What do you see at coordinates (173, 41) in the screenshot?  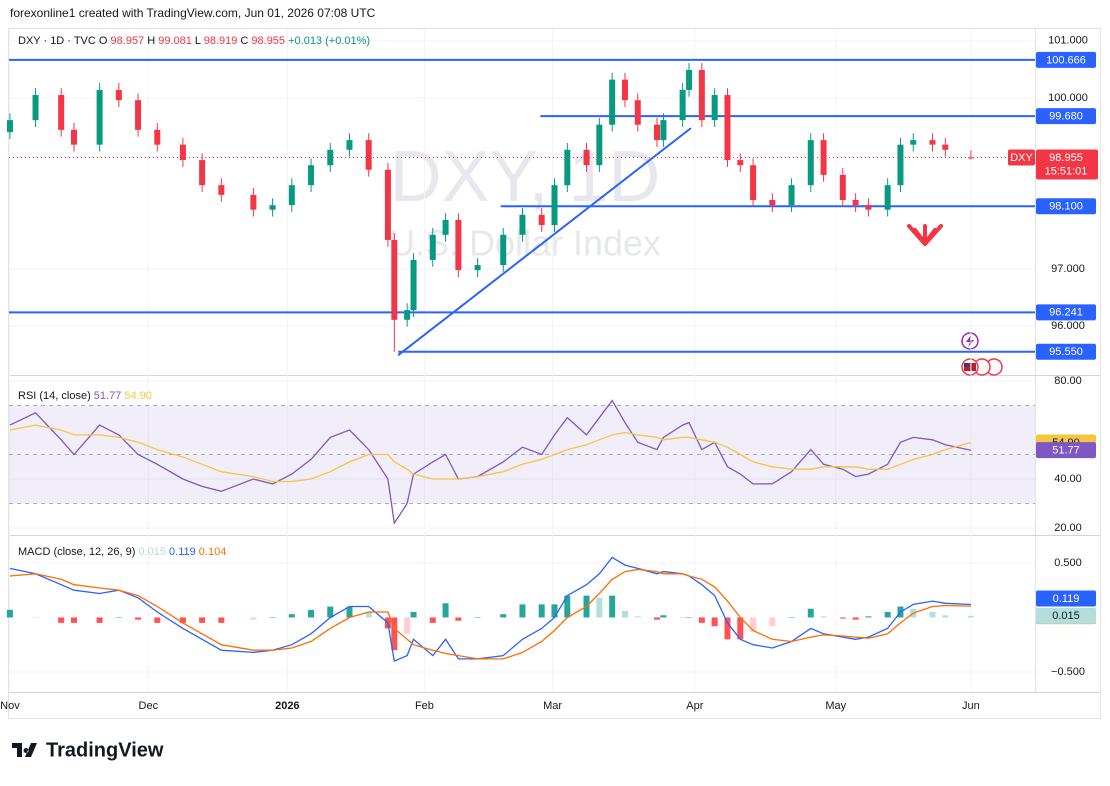 I see `ohlc-value: 99.081` at bounding box center [173, 41].